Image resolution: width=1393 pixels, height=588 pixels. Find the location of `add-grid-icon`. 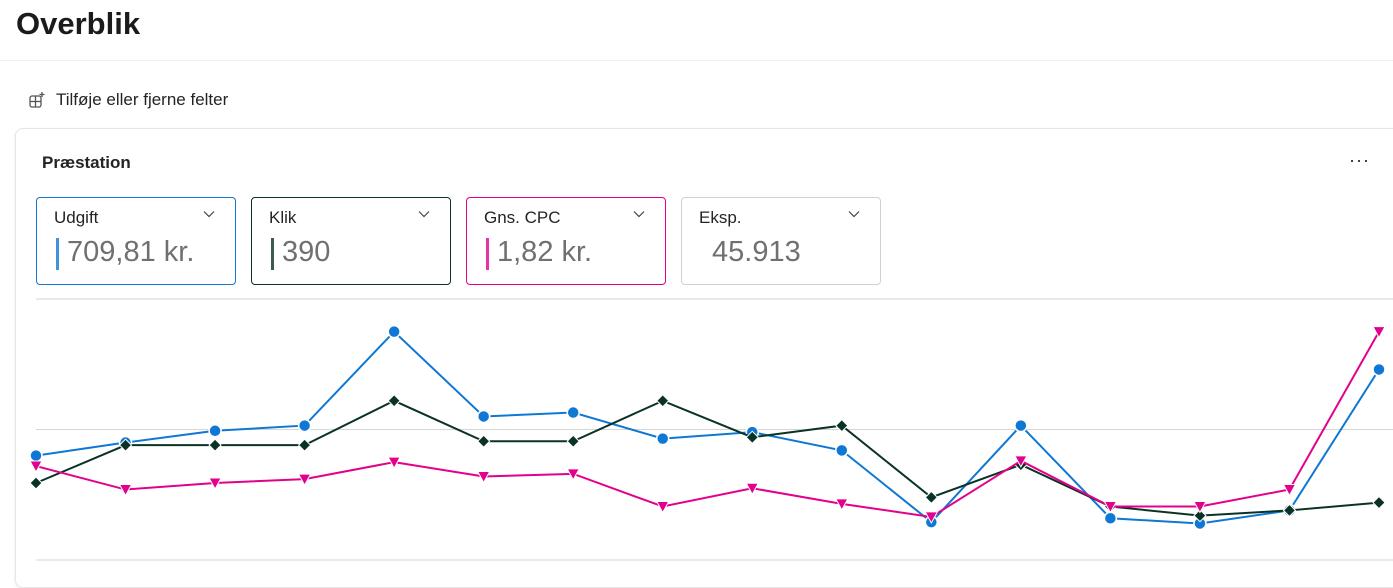

add-grid-icon is located at coordinates (37, 100).